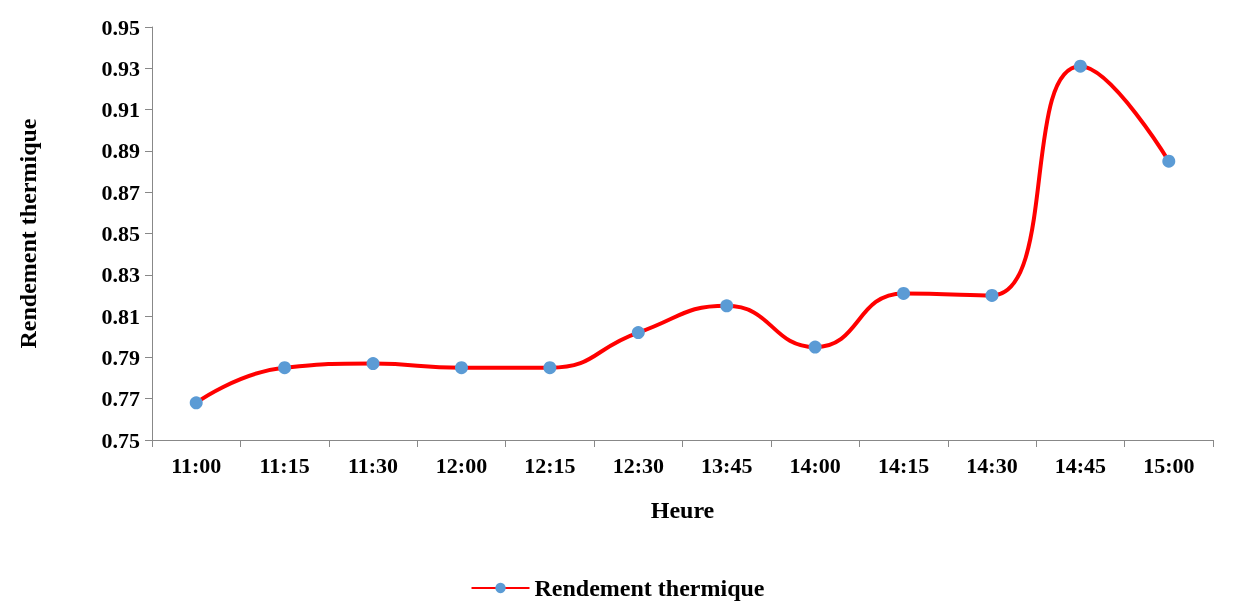 Image resolution: width=1235 pixels, height=613 pixels. What do you see at coordinates (120, 357) in the screenshot?
I see `y-tick-label: 0.79` at bounding box center [120, 357].